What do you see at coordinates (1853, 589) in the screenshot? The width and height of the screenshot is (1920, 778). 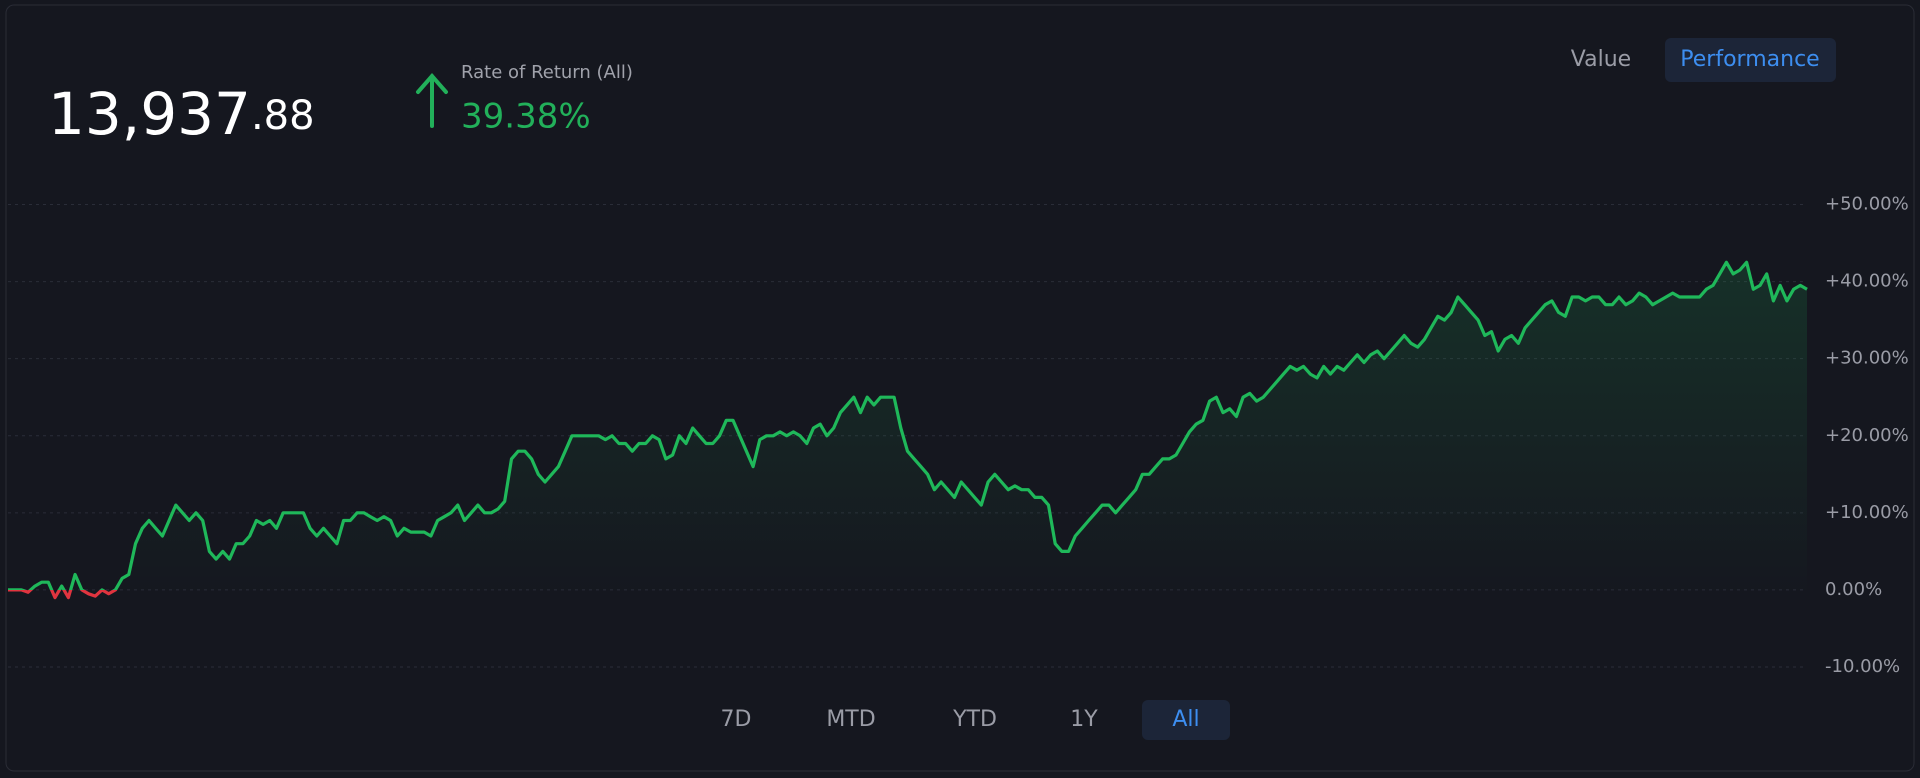 I see `y-tick-label: 0.00%` at bounding box center [1853, 589].